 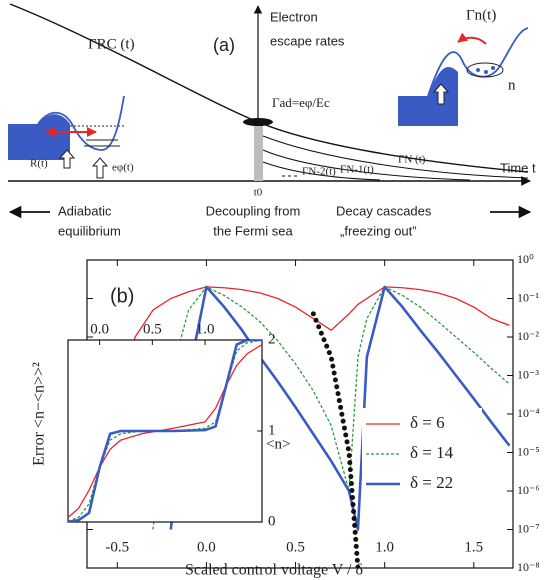 I want to click on y-tick-label: 10⁻⁶, so click(x=528, y=490).